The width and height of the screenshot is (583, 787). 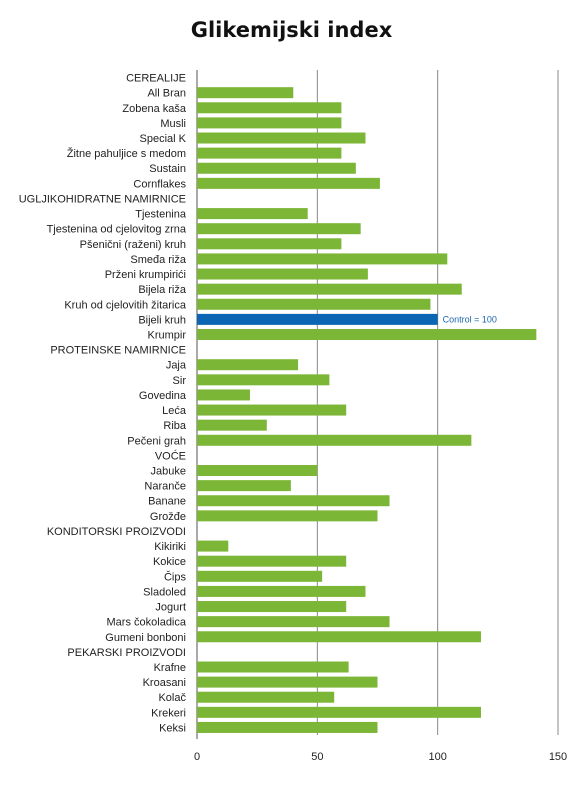 I want to click on category-label: Naranče, so click(x=165, y=487).